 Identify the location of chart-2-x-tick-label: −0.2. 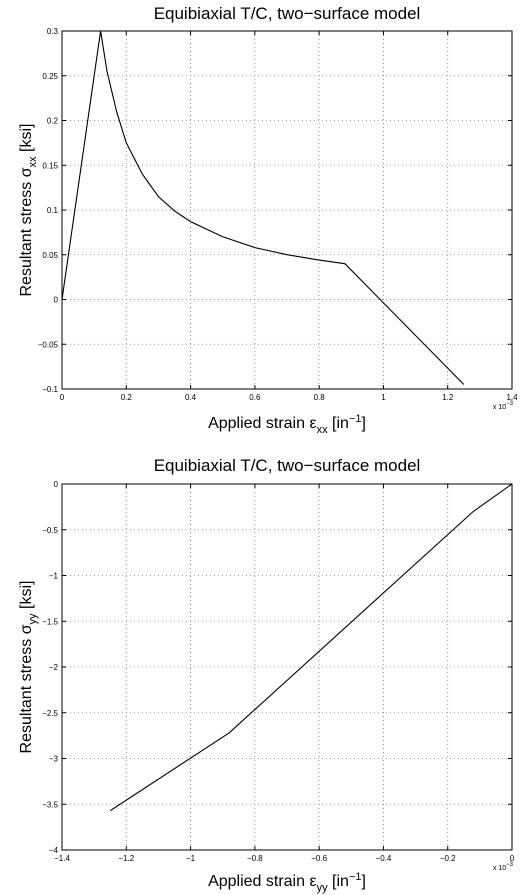
(448, 858).